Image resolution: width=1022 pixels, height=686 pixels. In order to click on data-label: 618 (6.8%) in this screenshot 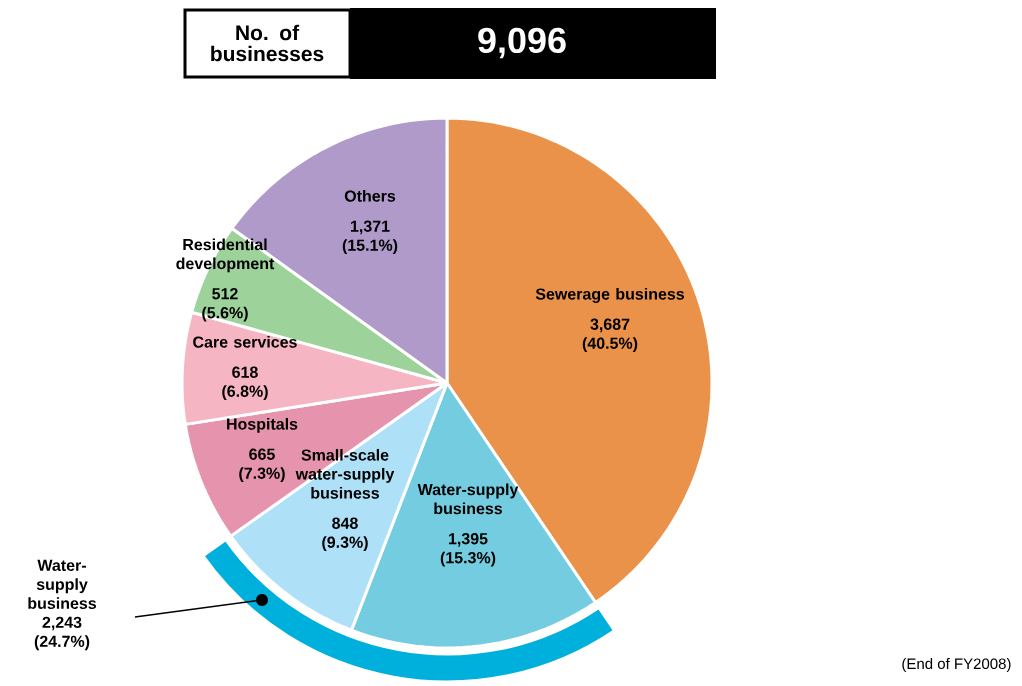, I will do `click(245, 383)`.